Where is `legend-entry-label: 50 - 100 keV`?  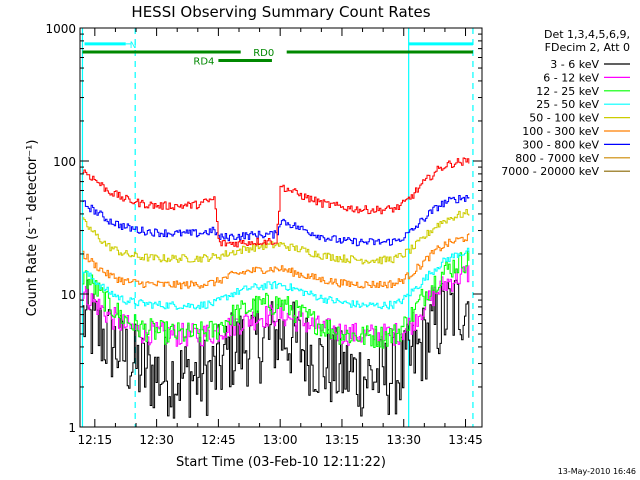
legend-entry-label: 50 - 100 keV is located at coordinates (564, 118).